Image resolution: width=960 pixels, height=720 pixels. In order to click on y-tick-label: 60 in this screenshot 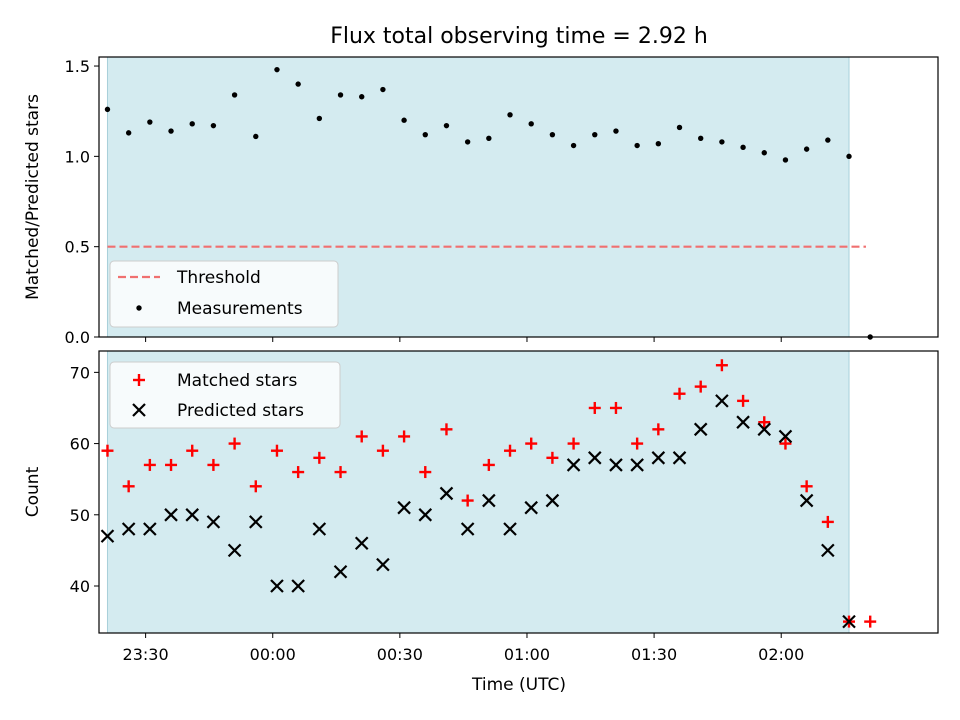, I will do `click(80, 444)`.